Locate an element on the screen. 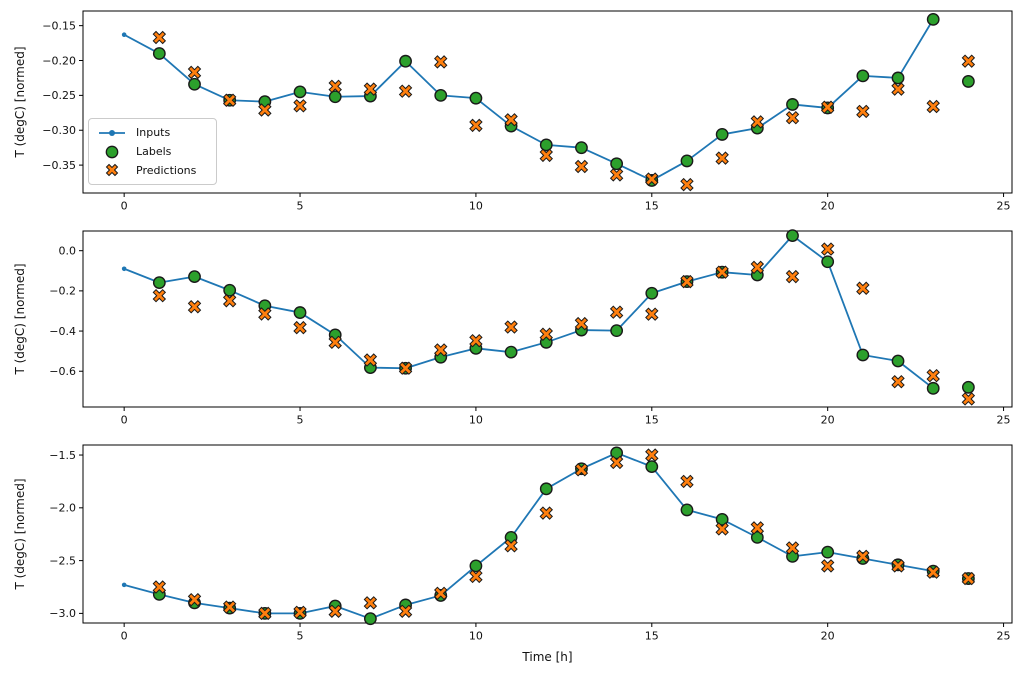  x-tick-label: 0 is located at coordinates (124, 206).